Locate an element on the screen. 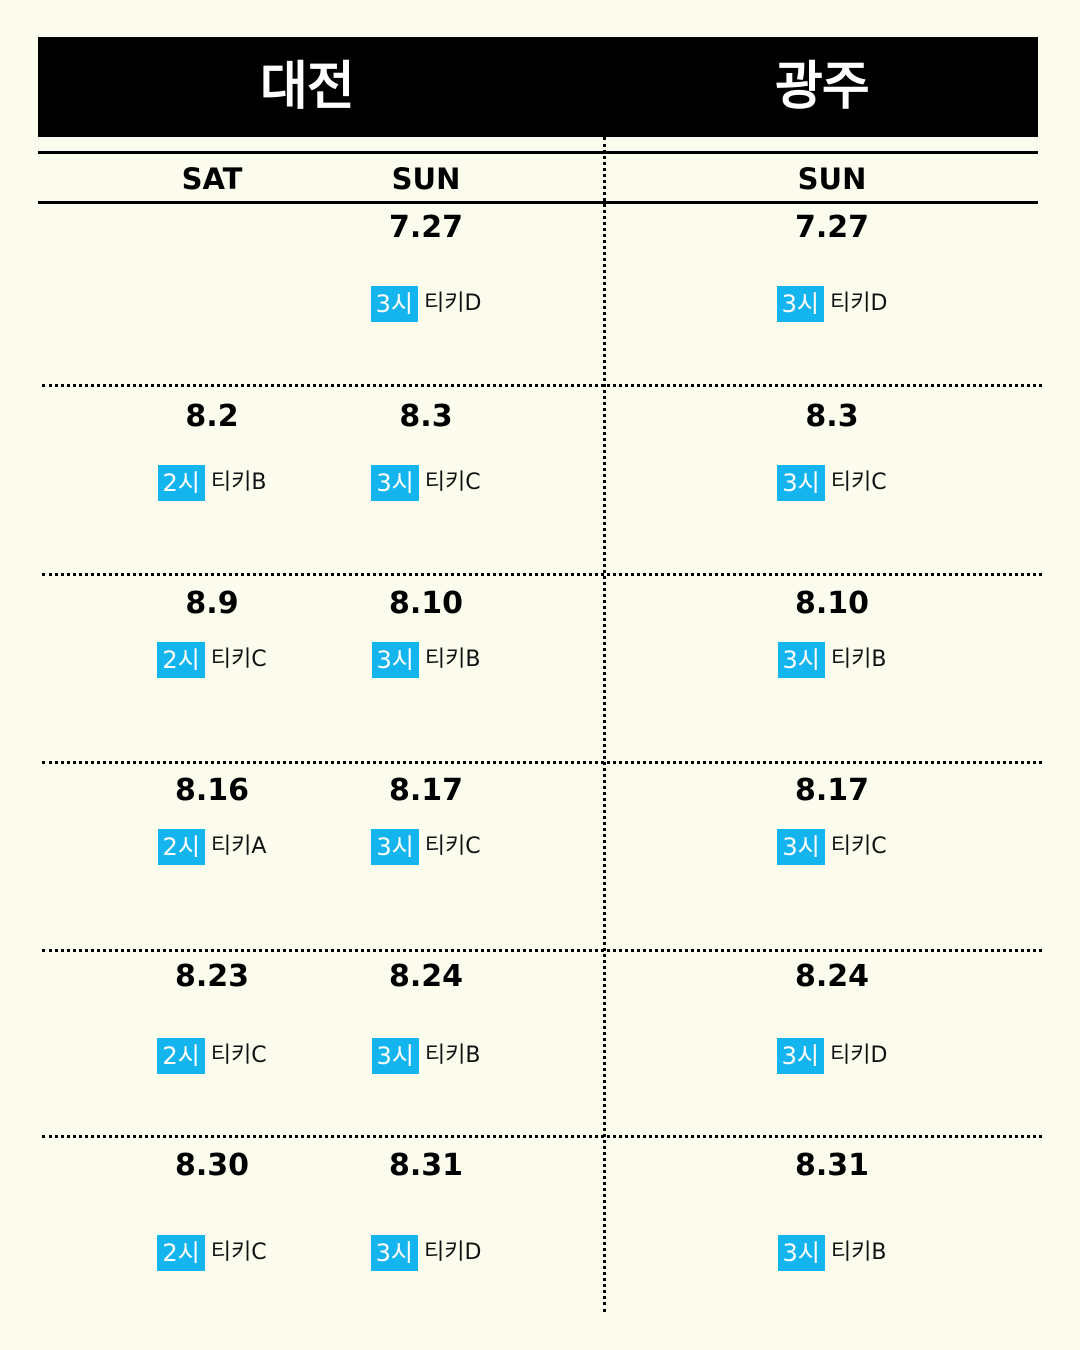 Image resolution: width=1080 pixels, height=1350 pixels. event-date: 8.16 is located at coordinates (212, 790).